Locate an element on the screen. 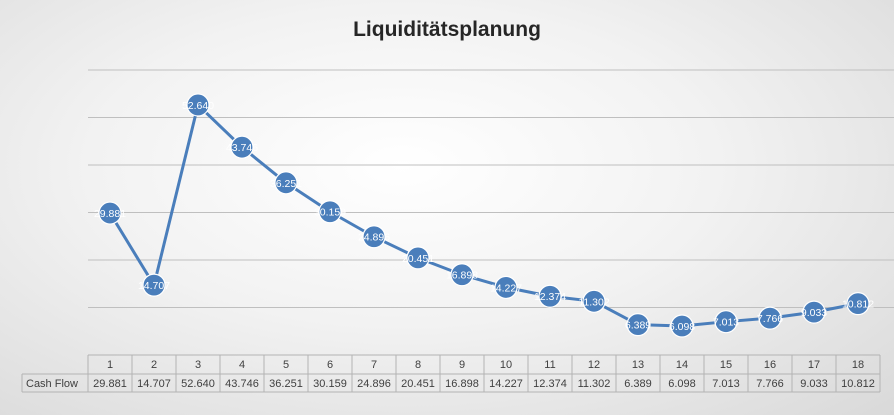 Image resolution: width=894 pixels, height=415 pixels. data-label: 29.881 is located at coordinates (110, 214).